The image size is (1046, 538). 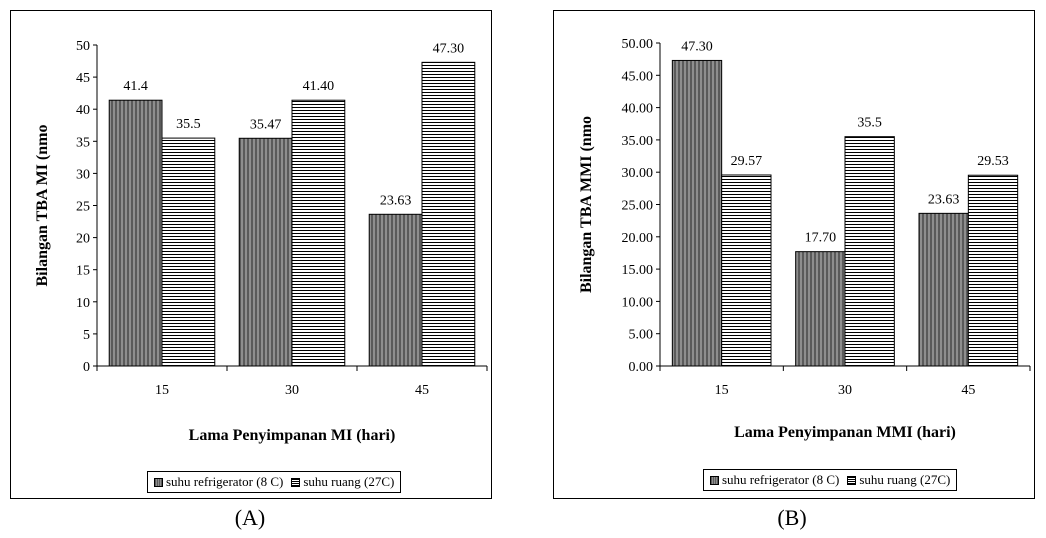 I want to click on y-tick-label: 5, so click(x=86, y=335).